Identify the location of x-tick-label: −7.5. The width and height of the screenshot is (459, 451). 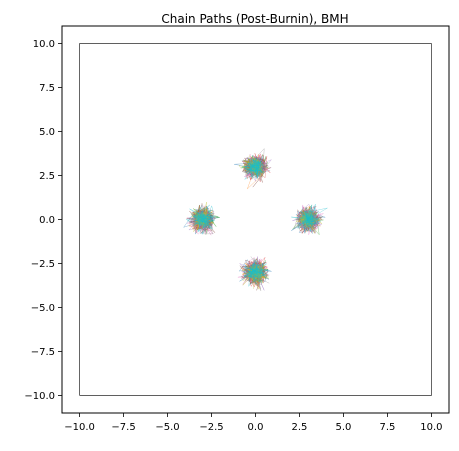
(123, 427).